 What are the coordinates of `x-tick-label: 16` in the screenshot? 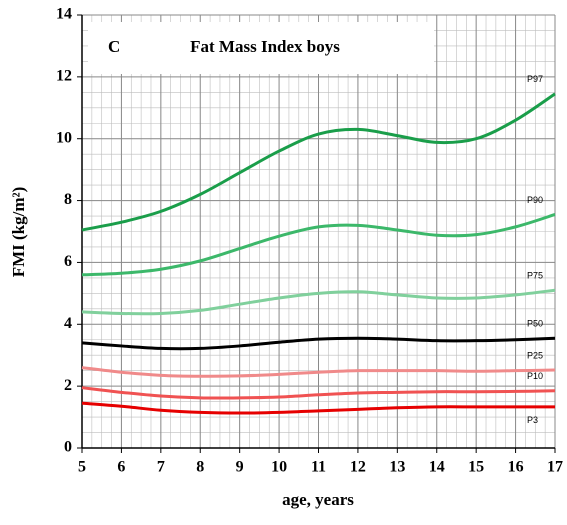 It's located at (516, 467).